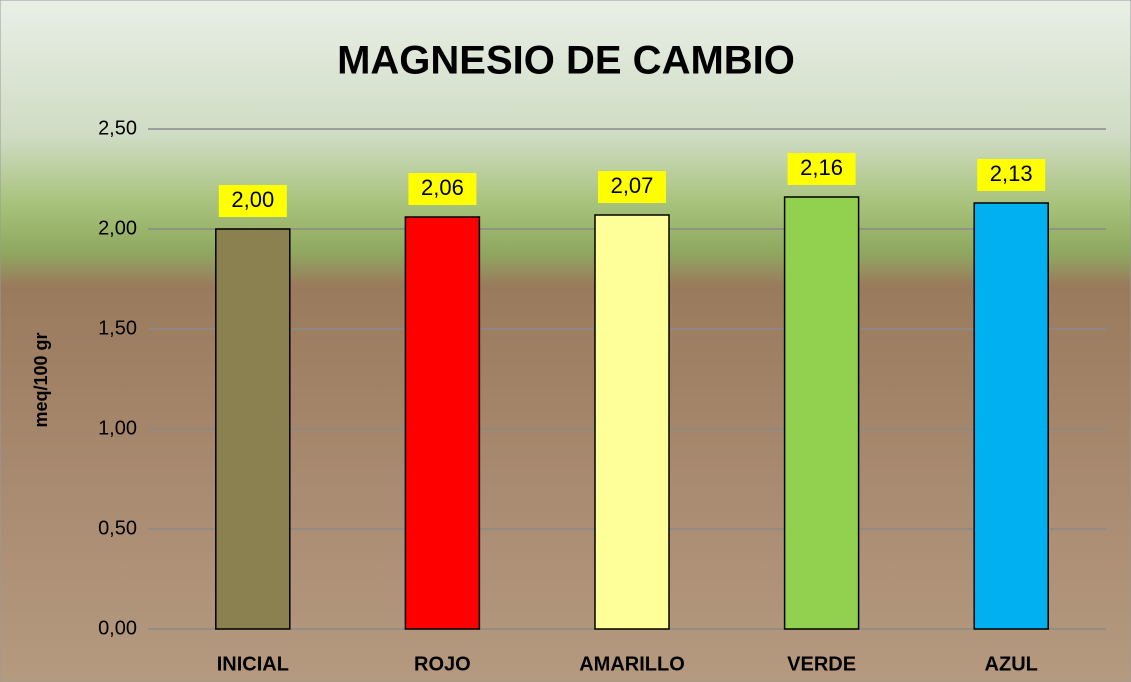 The width and height of the screenshot is (1131, 682). What do you see at coordinates (117, 528) in the screenshot?
I see `y-tick-label: 0,50` at bounding box center [117, 528].